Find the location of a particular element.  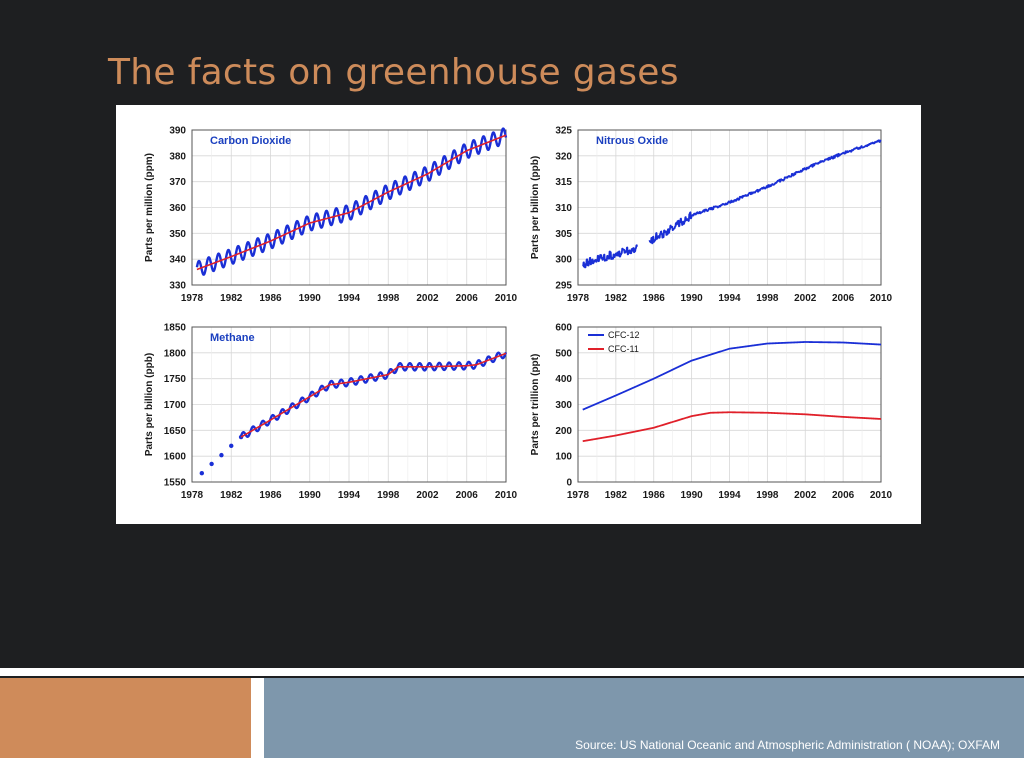

y-tick-label: 310 is located at coordinates (563, 208).